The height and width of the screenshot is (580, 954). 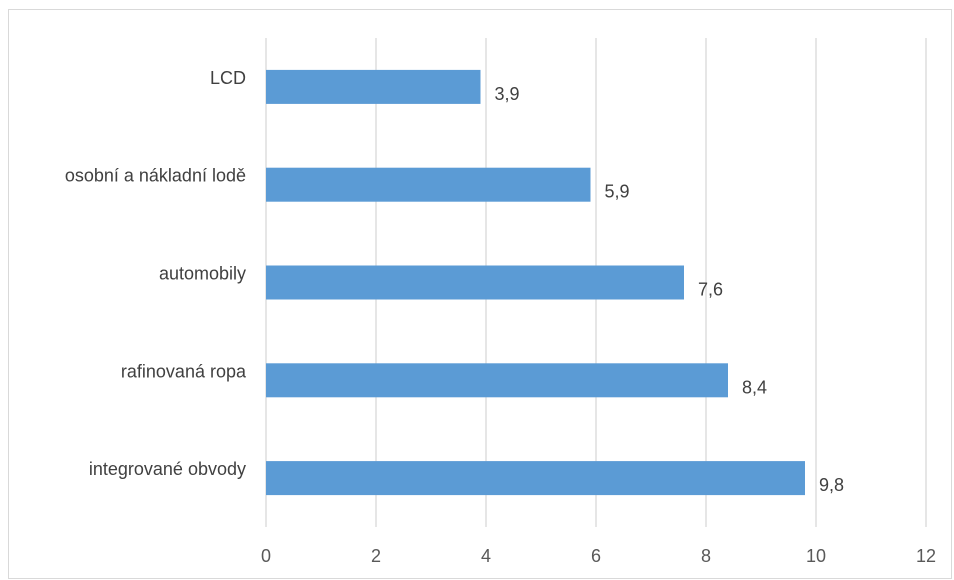 I want to click on category-label-3: osobní a nákladní lodě, so click(x=155, y=176).